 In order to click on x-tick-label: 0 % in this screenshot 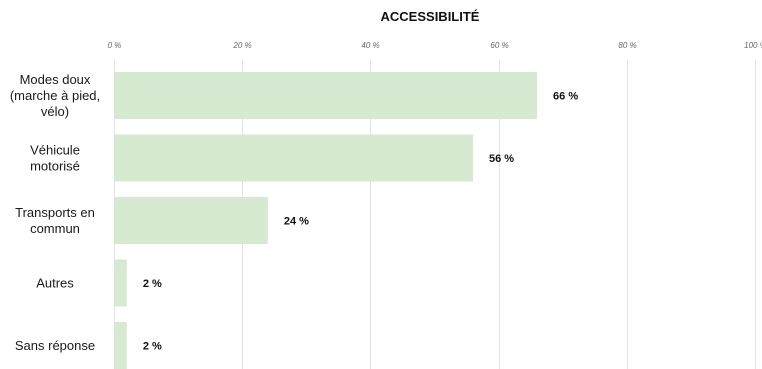, I will do `click(115, 45)`.